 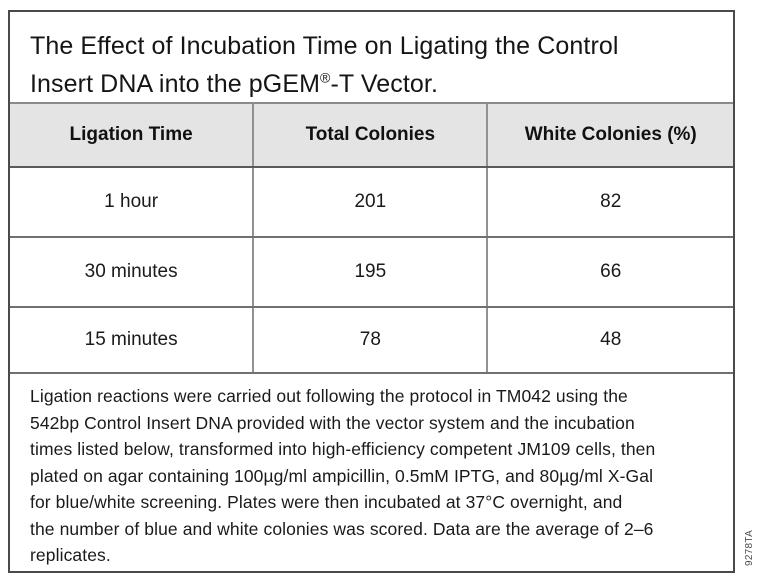 I want to click on column-header-white-colonies-pct: White Colonies (%), so click(x=609, y=135).